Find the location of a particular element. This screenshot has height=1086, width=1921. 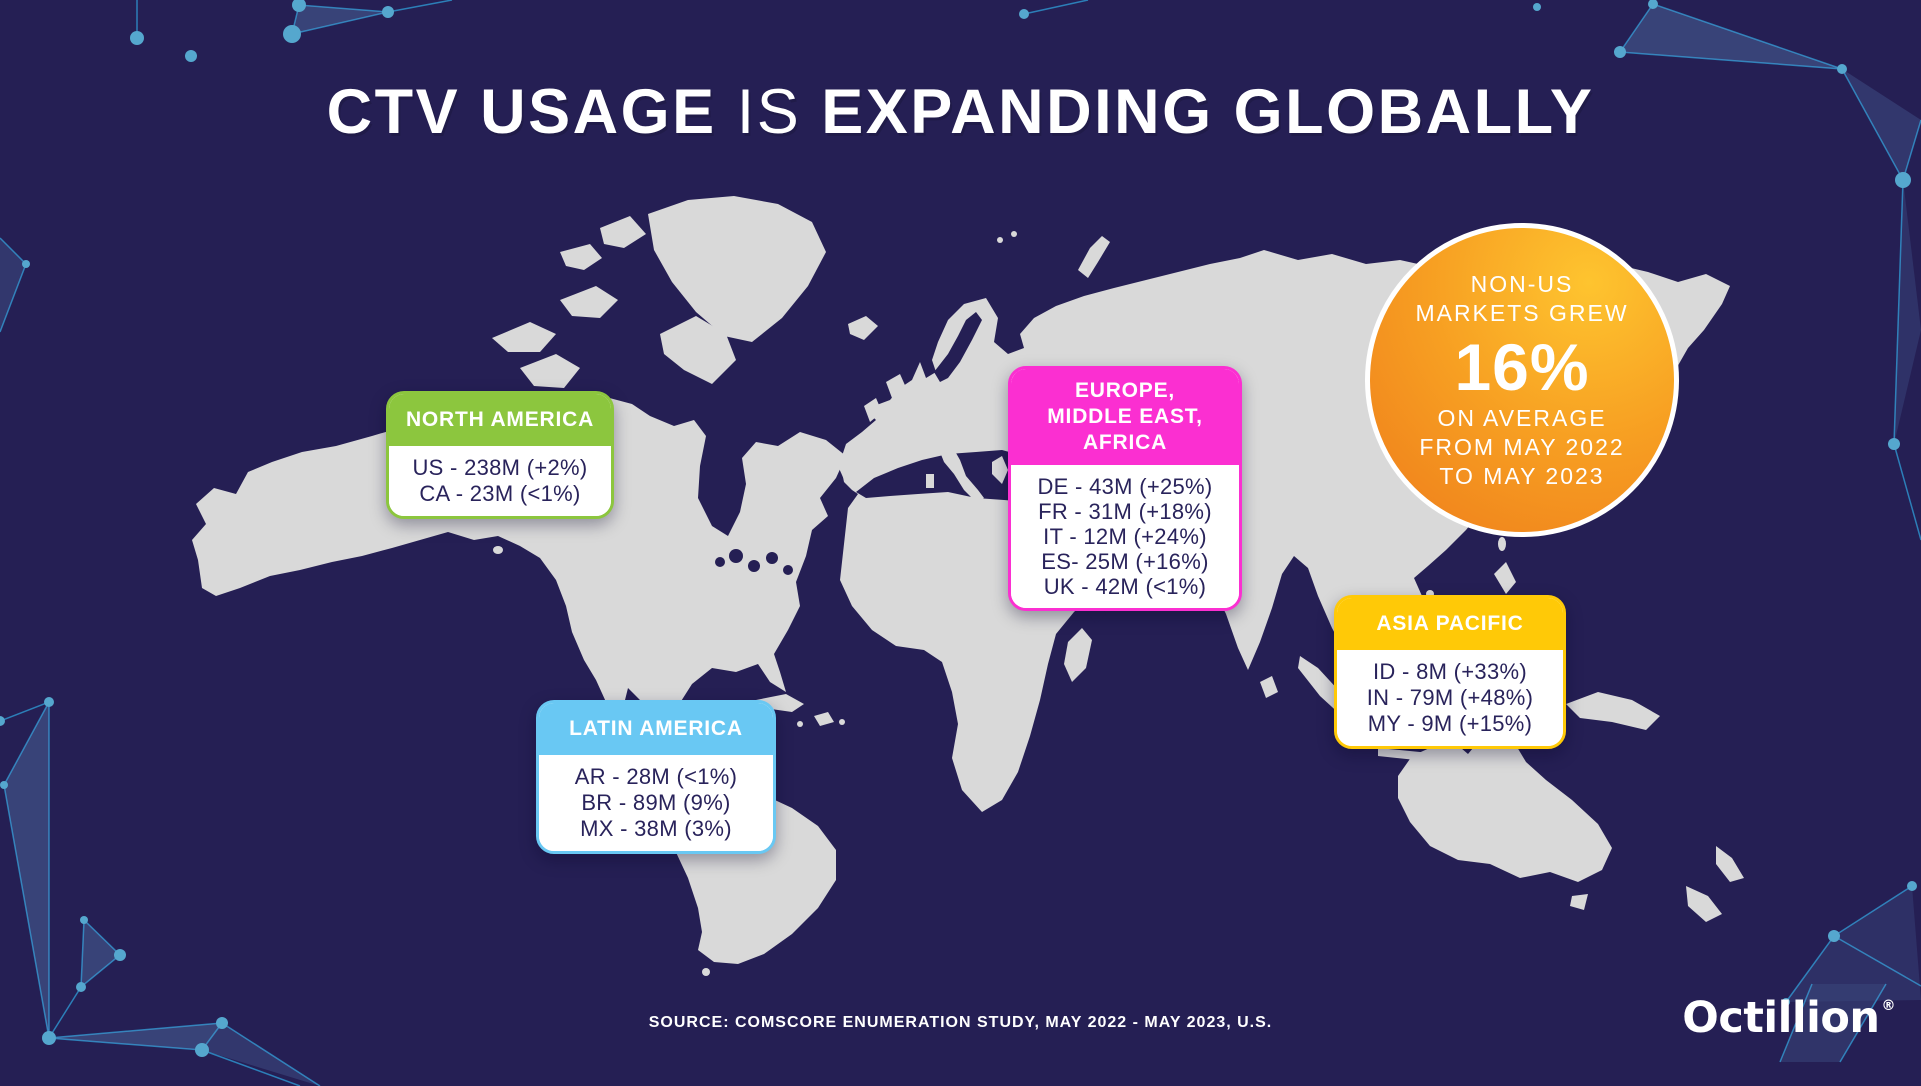

italy is located at coordinates (962, 474).